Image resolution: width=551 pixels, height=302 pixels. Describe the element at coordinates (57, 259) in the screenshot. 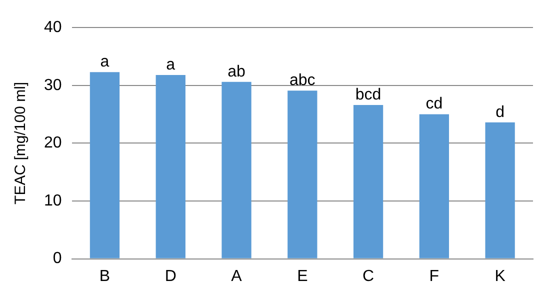

I see `y-tick-label: 0` at that location.